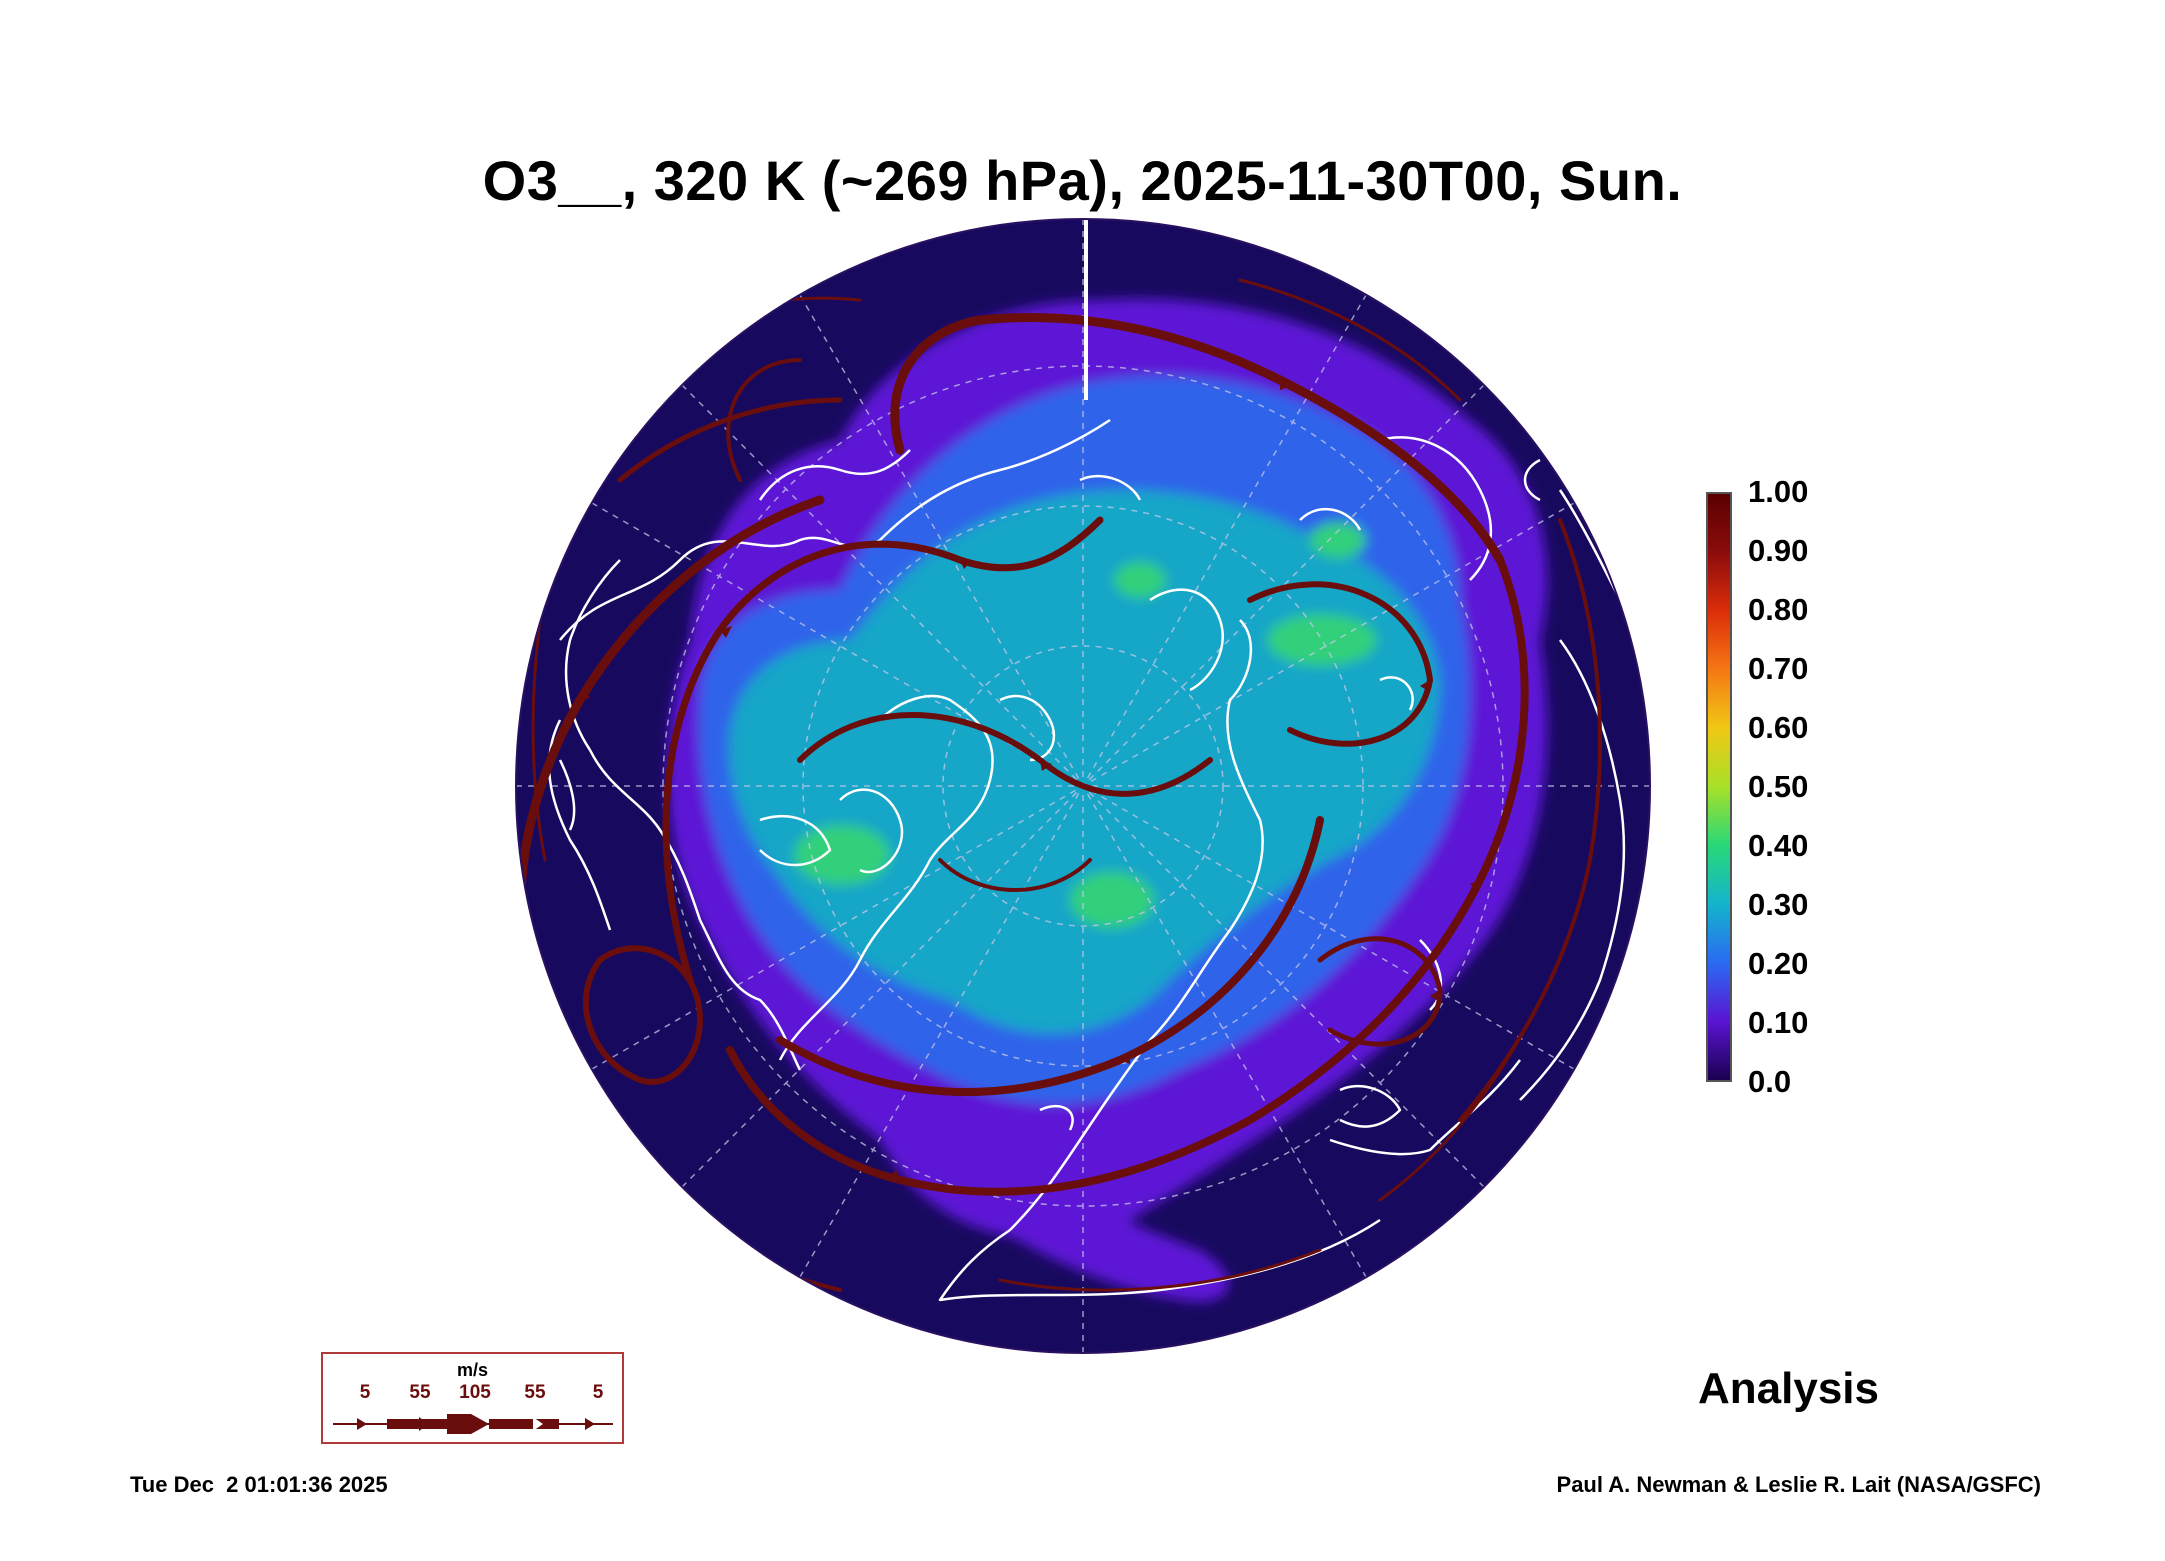 The height and width of the screenshot is (1561, 2165). Describe the element at coordinates (1778, 550) in the screenshot. I see `colorbar-label: 0.90` at that location.